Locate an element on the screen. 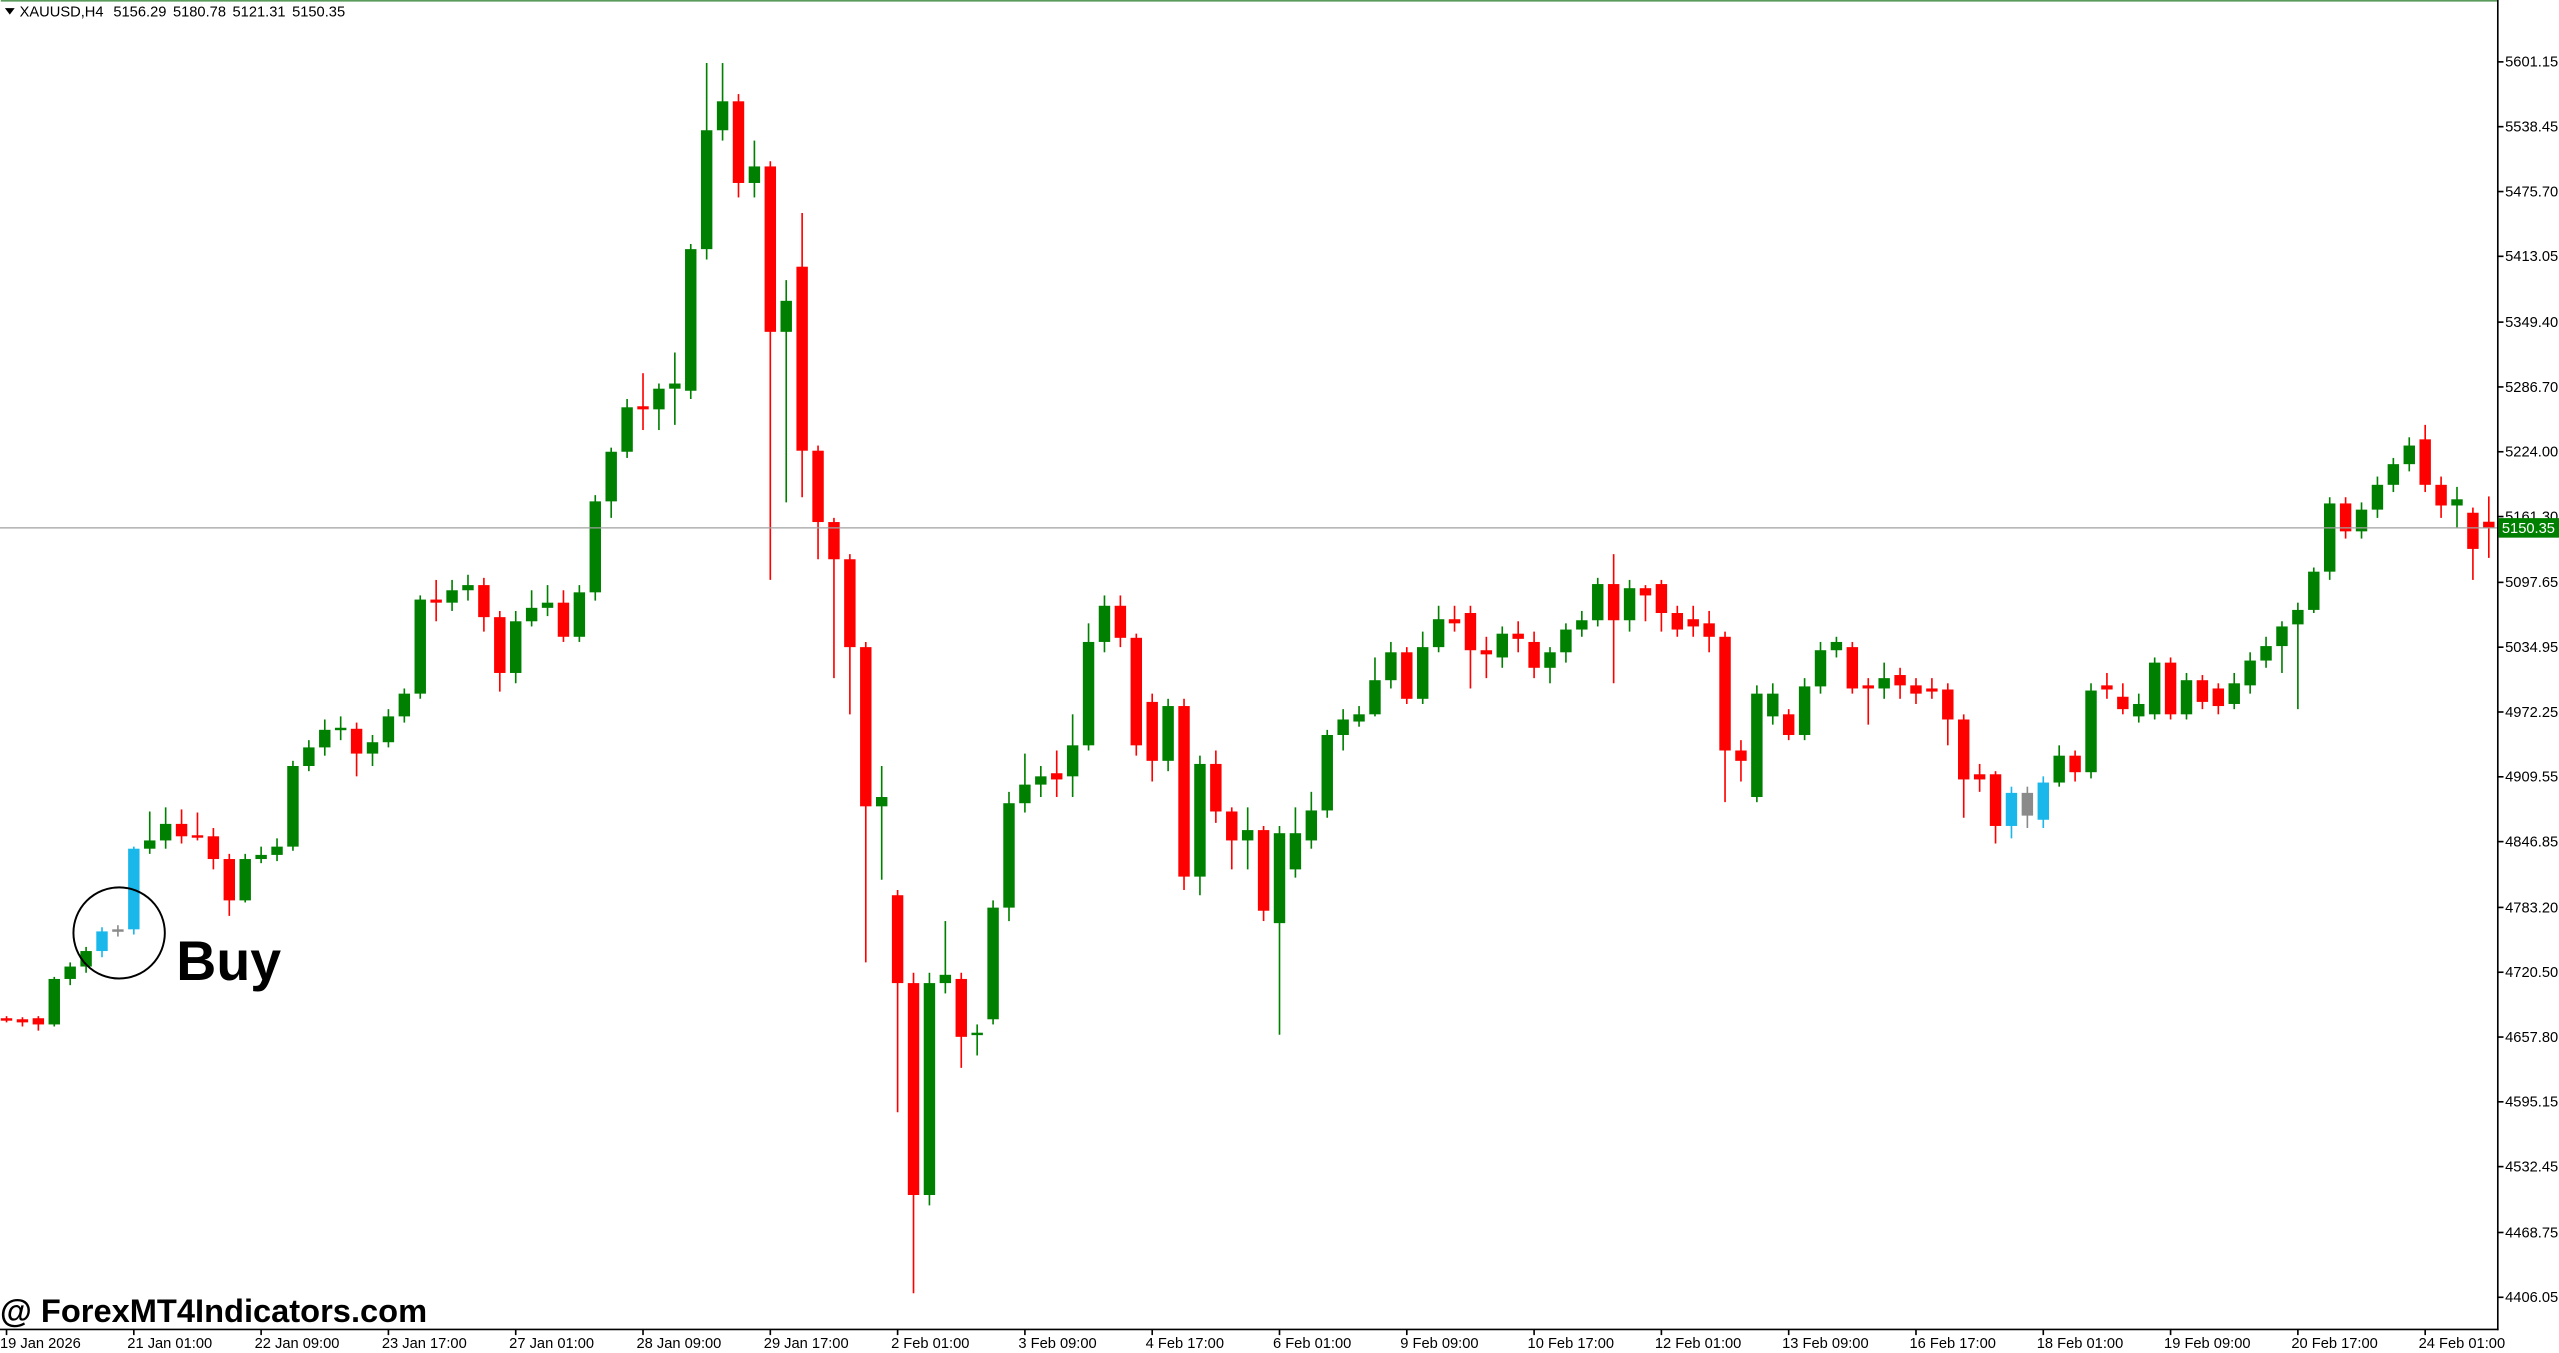  x-tick-label: 16 Feb 17:00 is located at coordinates (1952, 1344).